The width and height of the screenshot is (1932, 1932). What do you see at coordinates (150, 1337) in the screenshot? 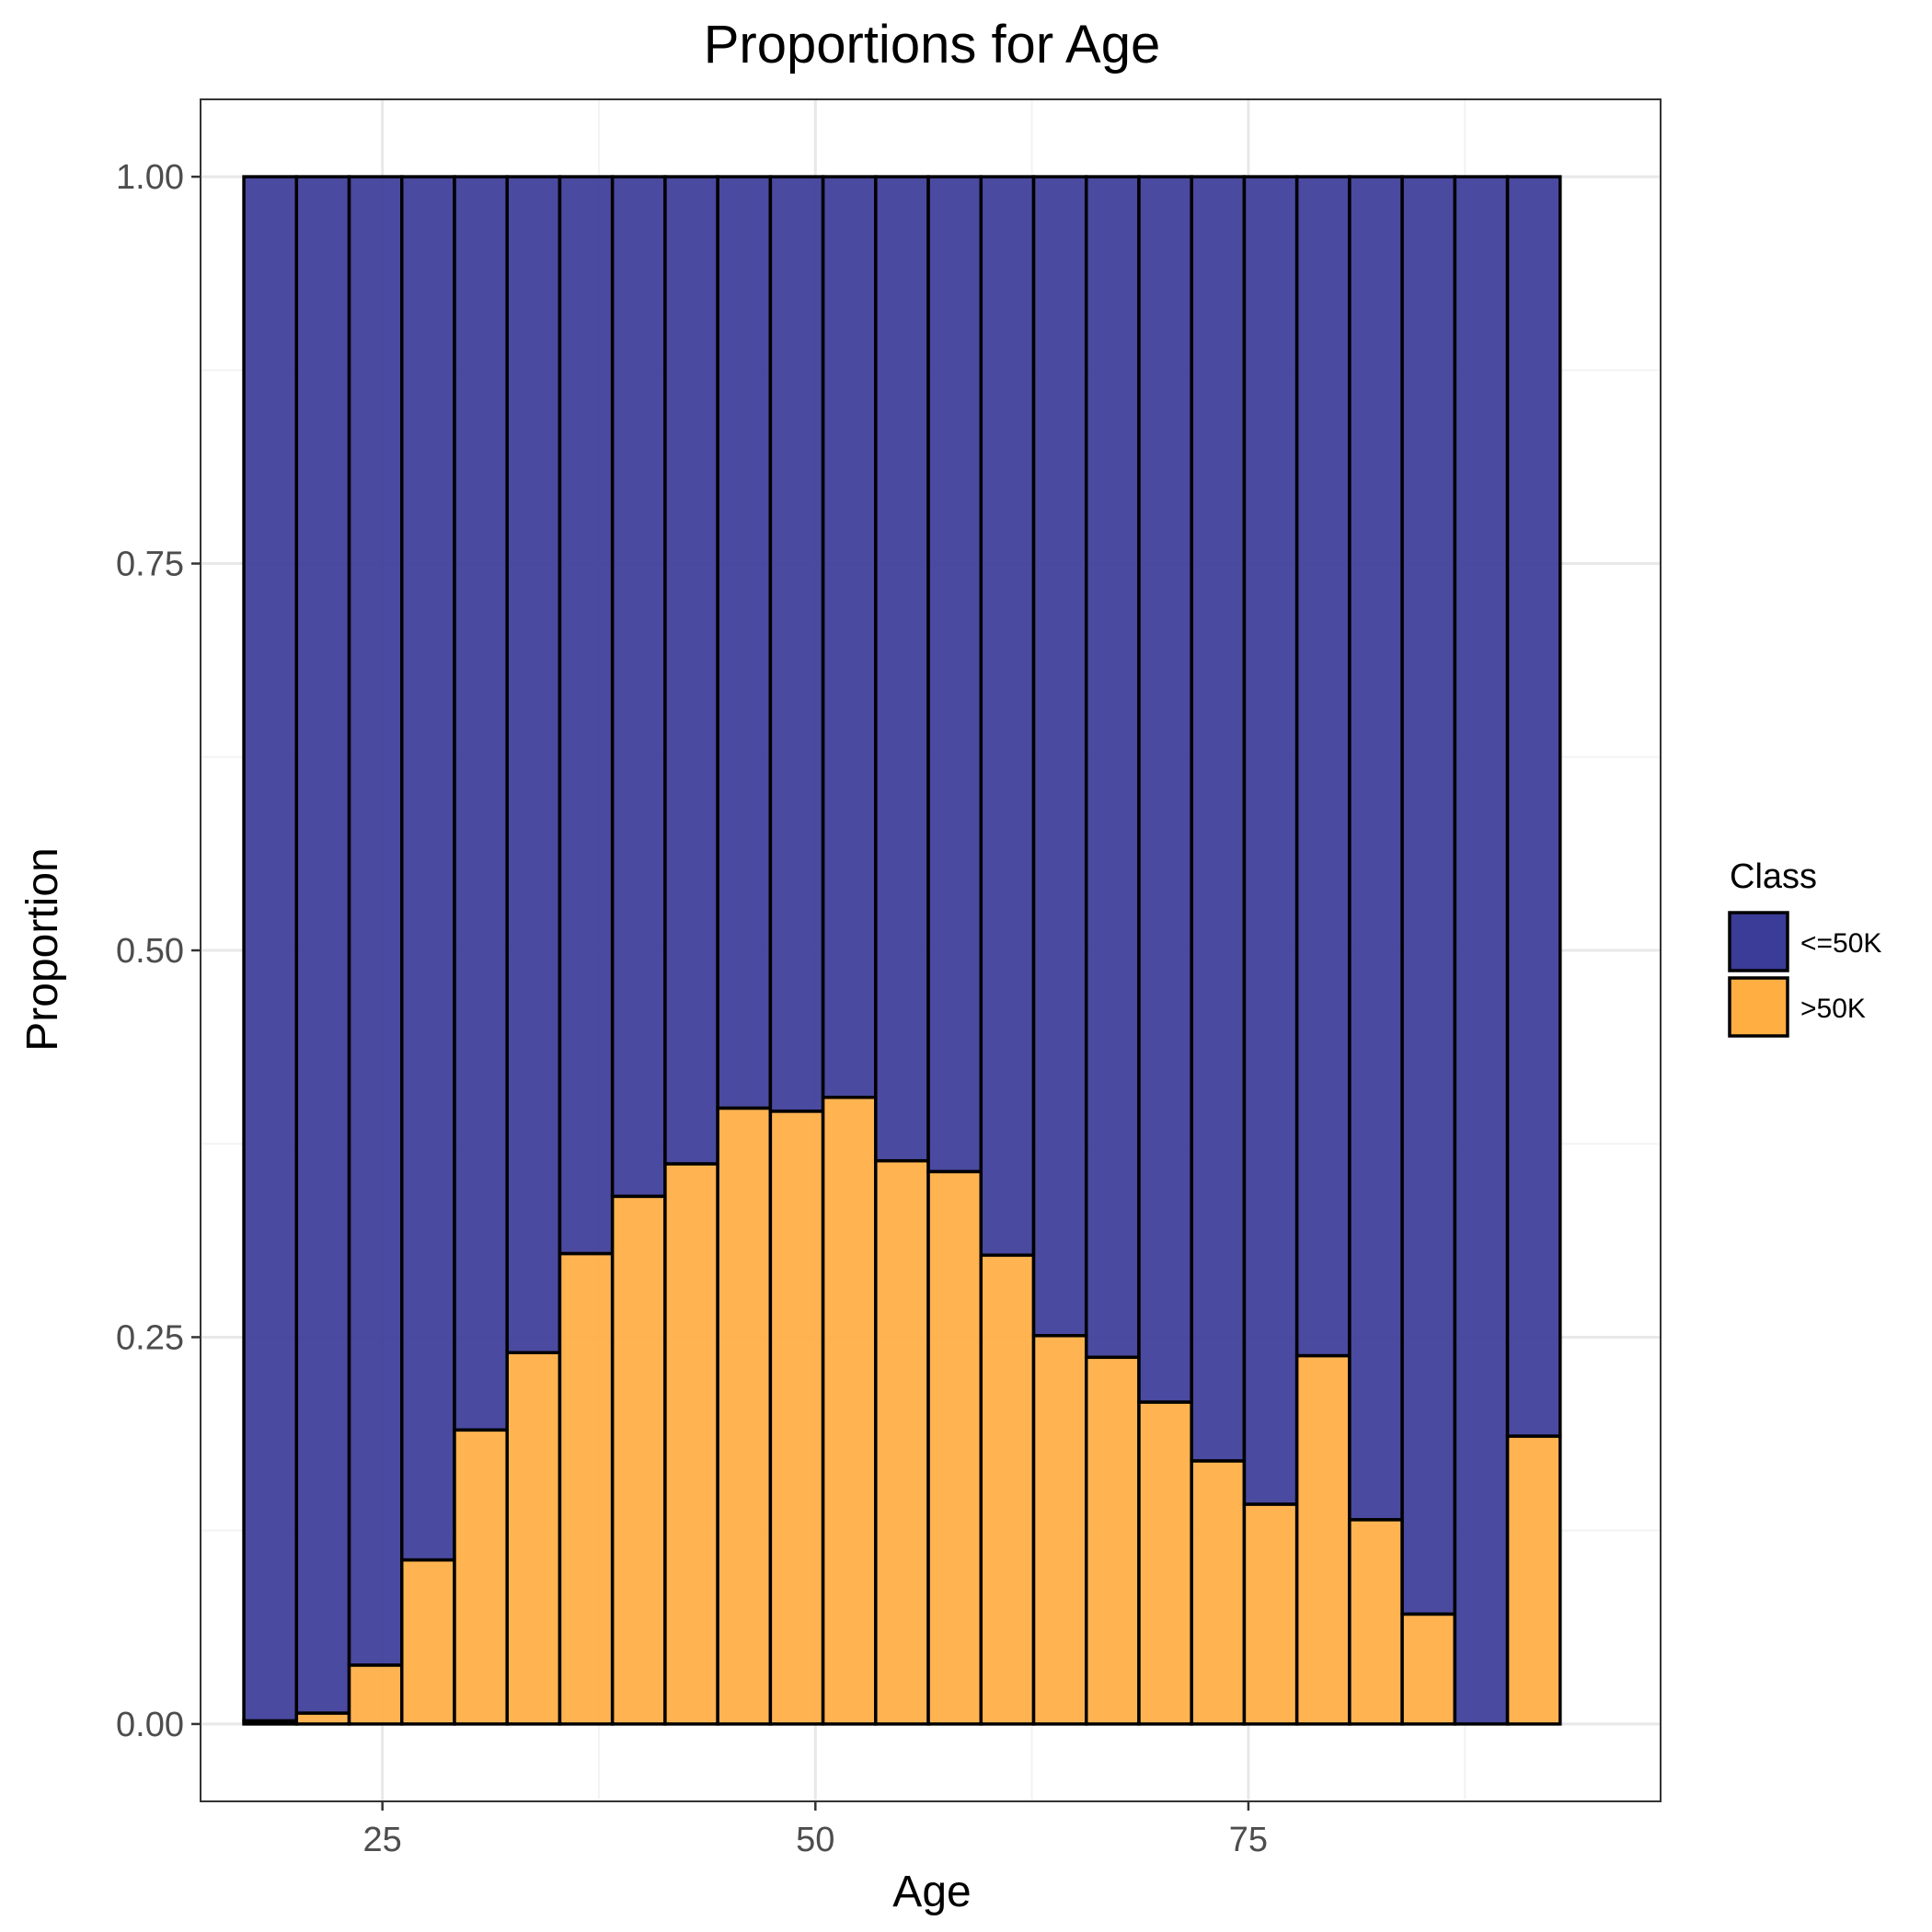
I see `y-tick-label: 0.25` at bounding box center [150, 1337].